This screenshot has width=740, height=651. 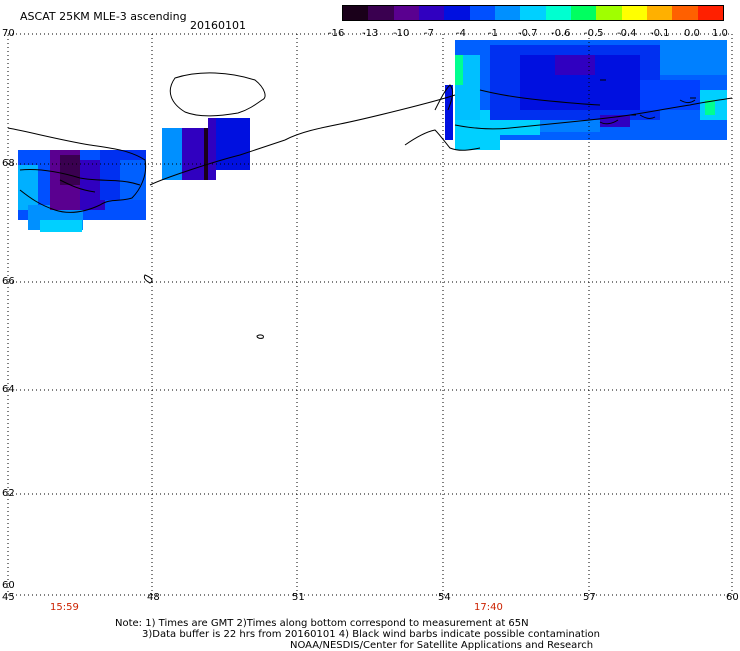 I want to click on lon-label-48: 48, so click(x=153, y=597).